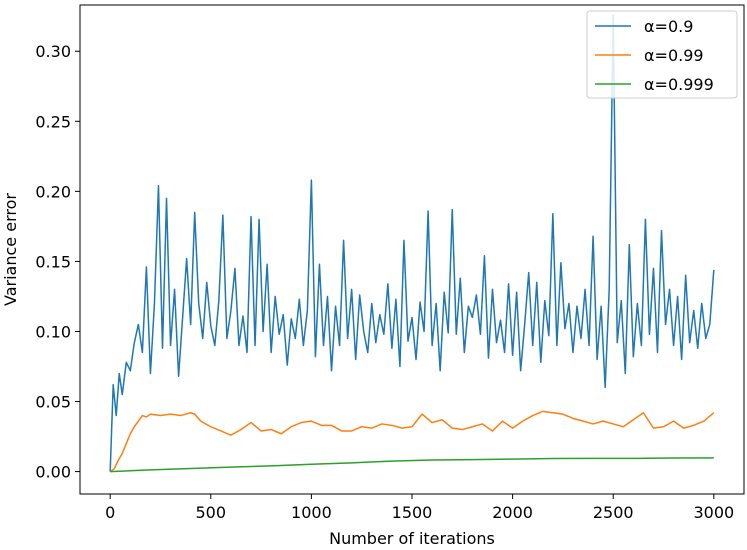  I want to click on y-tick-label: 0.15, so click(53, 261).